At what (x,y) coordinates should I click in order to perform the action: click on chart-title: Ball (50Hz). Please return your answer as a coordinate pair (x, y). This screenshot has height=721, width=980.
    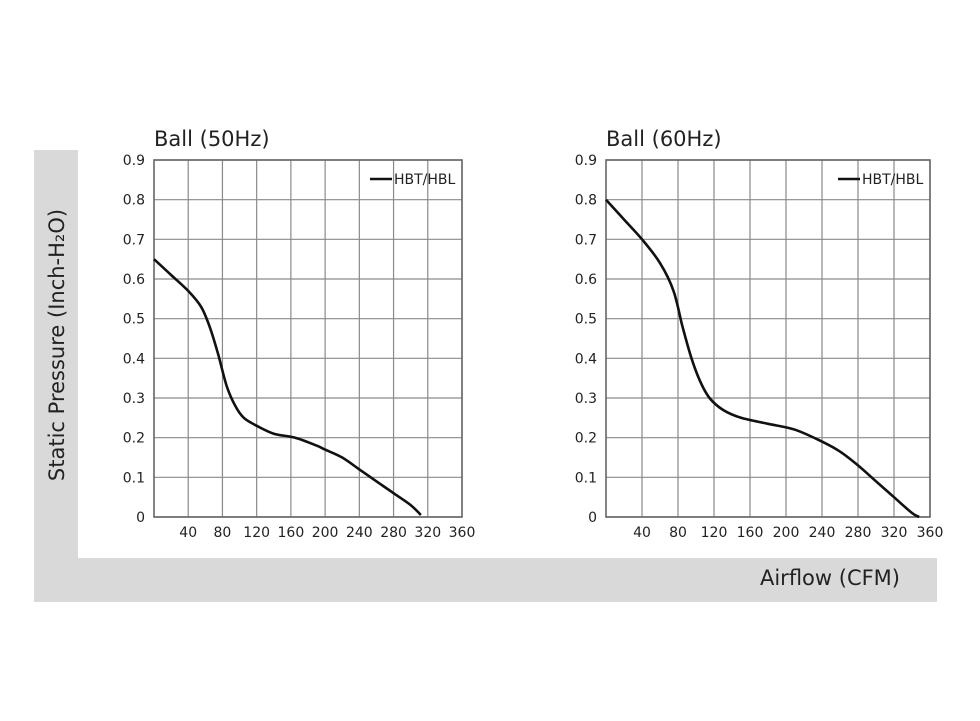
    Looking at the image, I should click on (212, 139).